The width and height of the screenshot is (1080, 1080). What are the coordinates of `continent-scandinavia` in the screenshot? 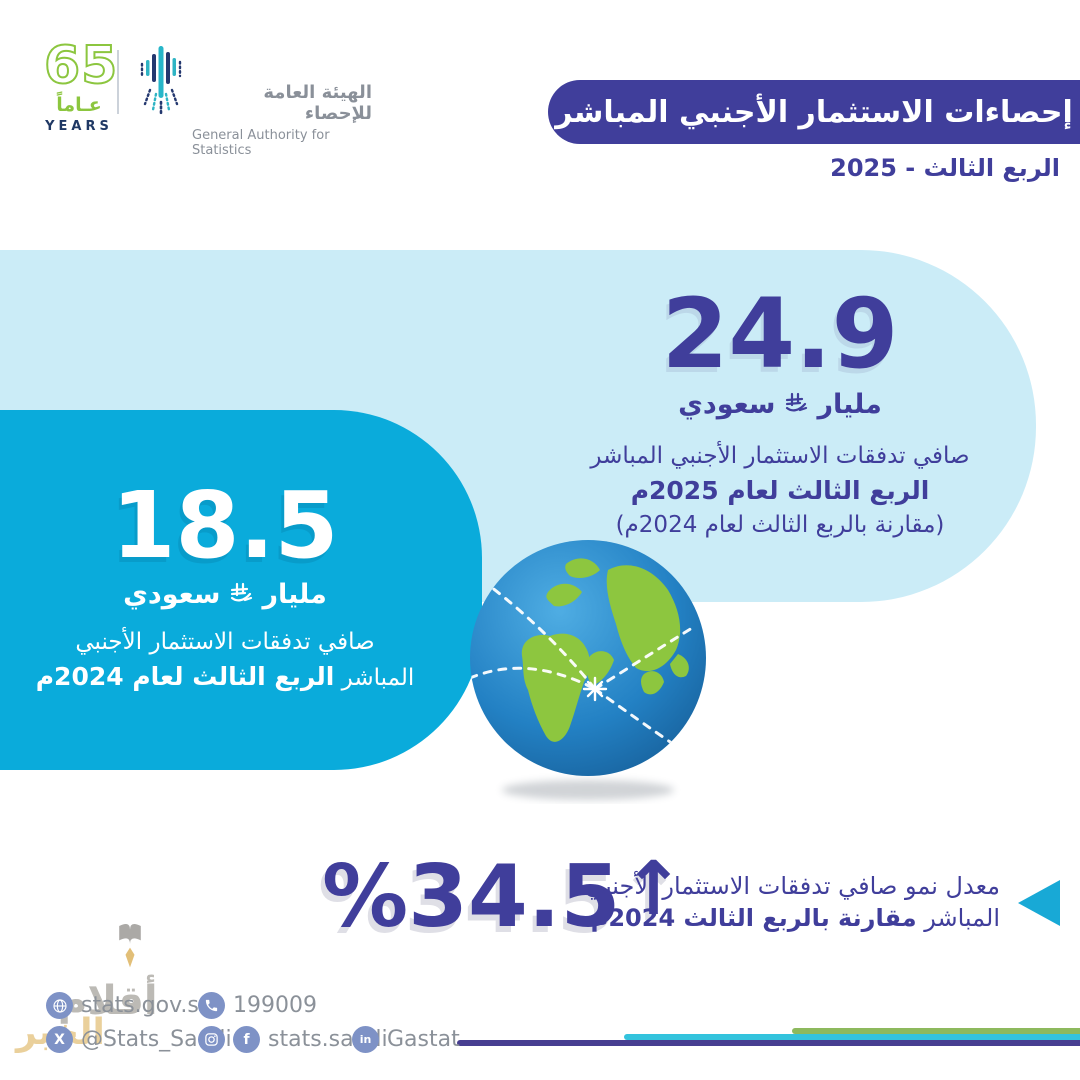 It's located at (582, 568).